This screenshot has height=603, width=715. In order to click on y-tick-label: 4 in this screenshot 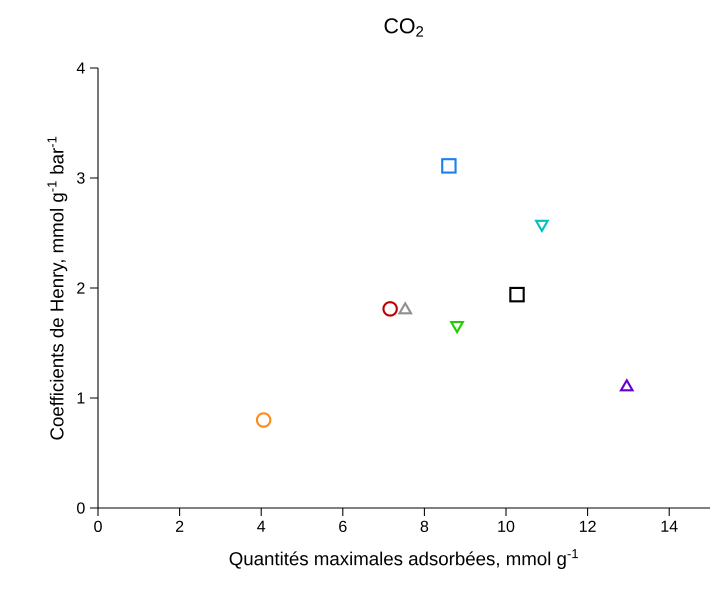, I will do `click(80, 68)`.